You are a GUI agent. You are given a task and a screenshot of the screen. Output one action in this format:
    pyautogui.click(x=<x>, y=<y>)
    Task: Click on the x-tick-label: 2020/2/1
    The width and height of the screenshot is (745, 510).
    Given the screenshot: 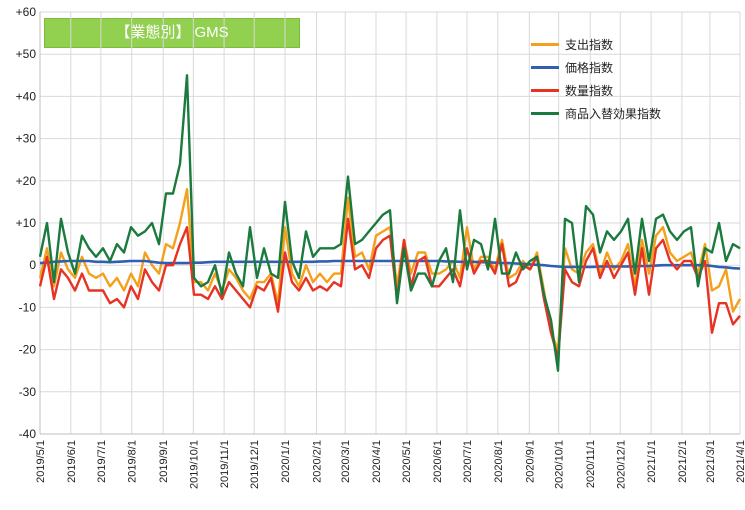 What is the action you would take?
    pyautogui.click(x=318, y=461)
    